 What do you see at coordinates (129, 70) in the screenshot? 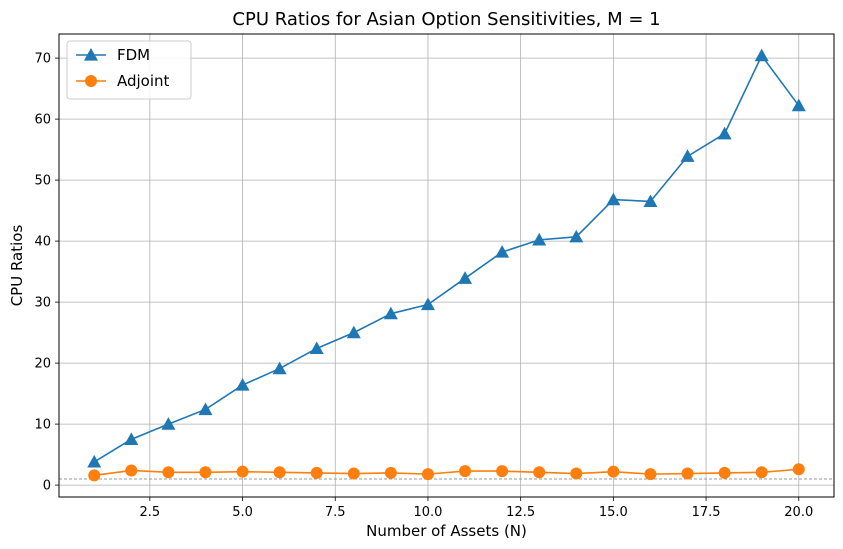
I see `legend: FDM Adjoint` at bounding box center [129, 70].